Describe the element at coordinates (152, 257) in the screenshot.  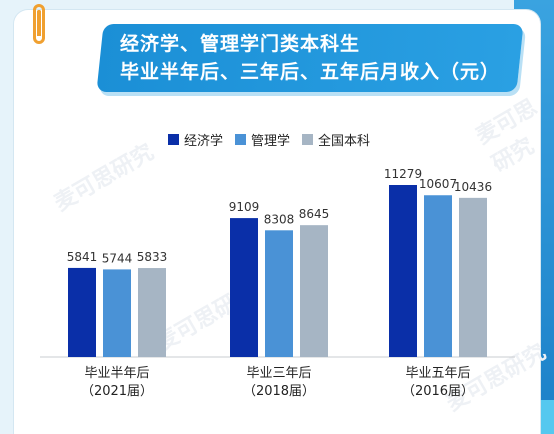
I see `data-label: 5833` at that location.